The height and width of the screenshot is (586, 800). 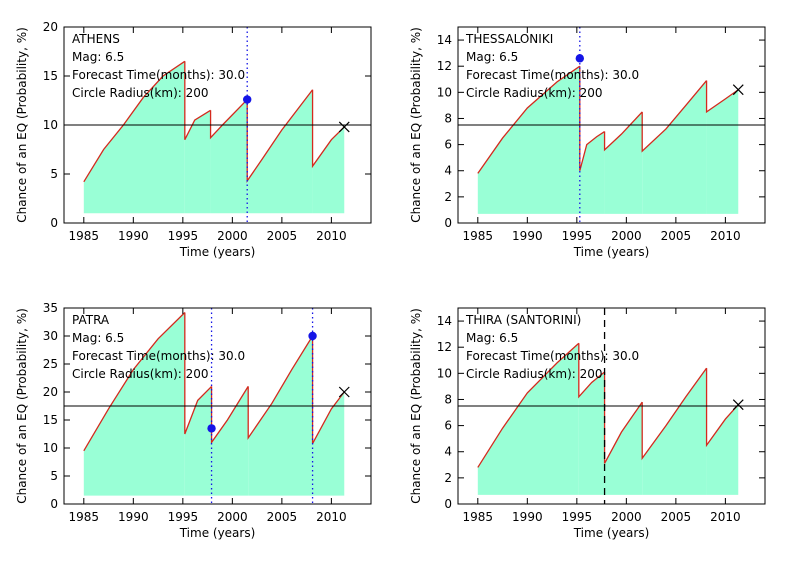 I want to click on y-tick-label: 5, so click(x=54, y=174).